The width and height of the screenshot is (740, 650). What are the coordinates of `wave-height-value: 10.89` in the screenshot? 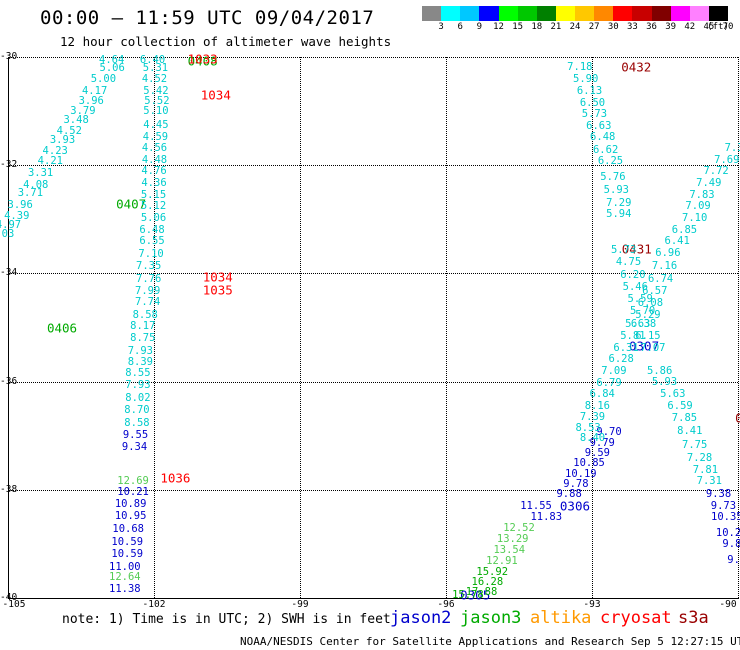 It's located at (130, 503).